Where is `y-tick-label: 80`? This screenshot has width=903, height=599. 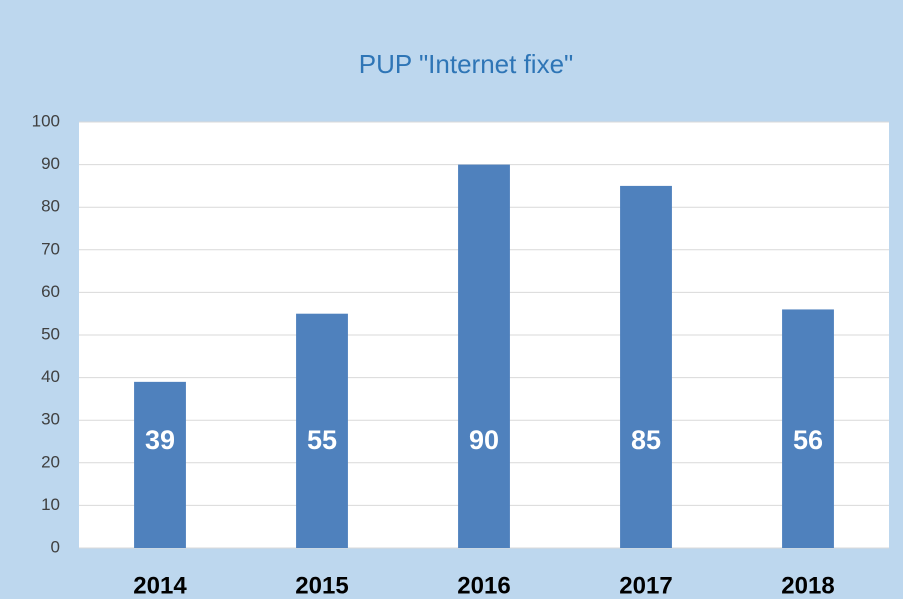
y-tick-label: 80 is located at coordinates (50, 206).